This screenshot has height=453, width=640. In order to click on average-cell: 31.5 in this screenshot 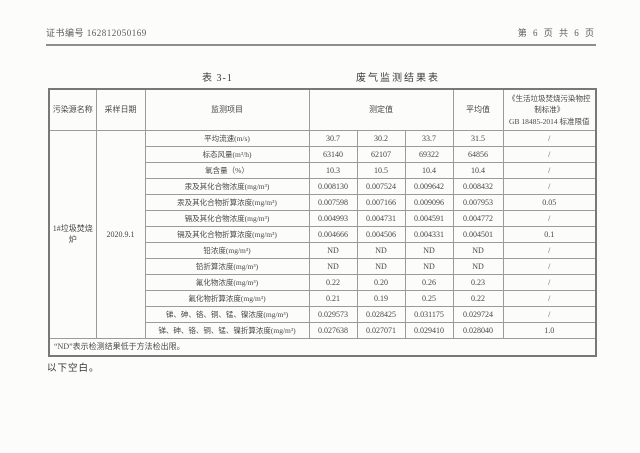, I will do `click(478, 138)`.